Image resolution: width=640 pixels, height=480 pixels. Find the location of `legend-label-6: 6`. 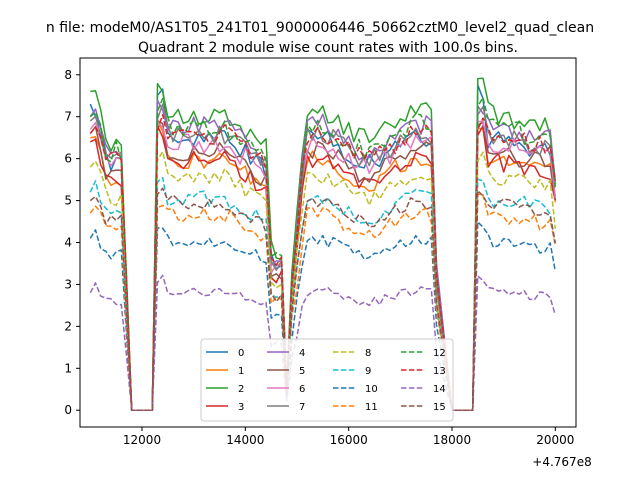

legend-label-6: 6 is located at coordinates (302, 389).